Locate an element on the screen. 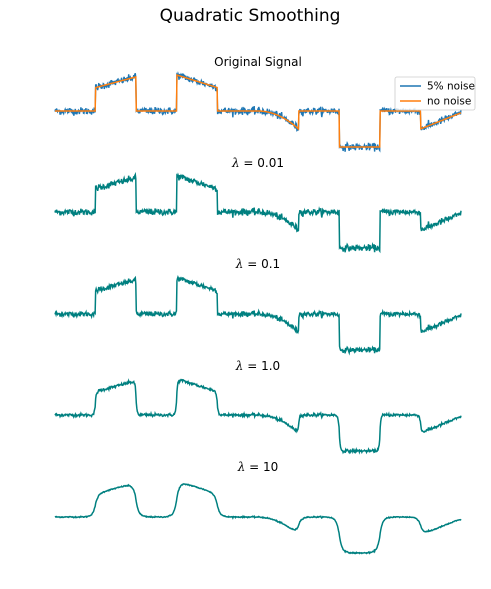  smoothed-line-lambda-0.01 is located at coordinates (258, 212).